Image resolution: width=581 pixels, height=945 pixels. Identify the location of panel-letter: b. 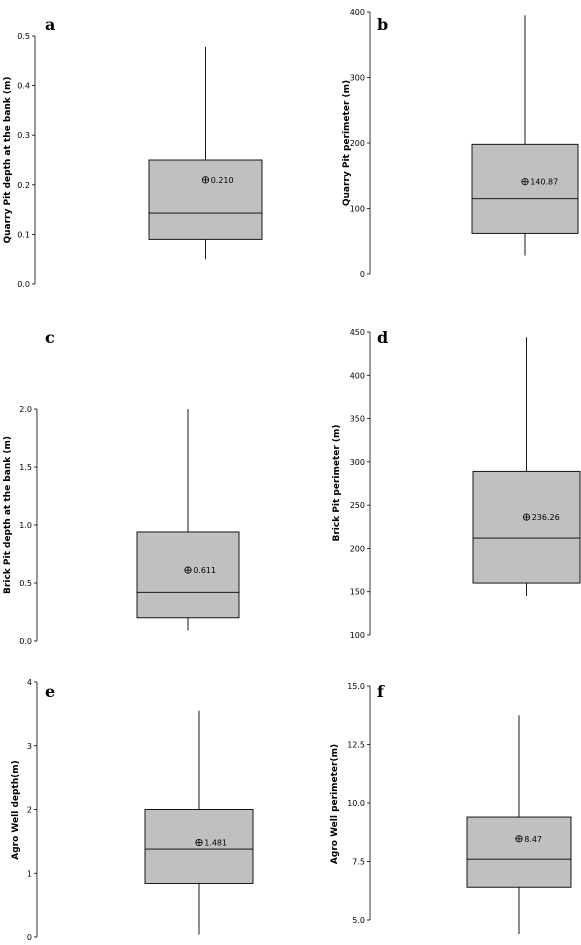
(382, 24).